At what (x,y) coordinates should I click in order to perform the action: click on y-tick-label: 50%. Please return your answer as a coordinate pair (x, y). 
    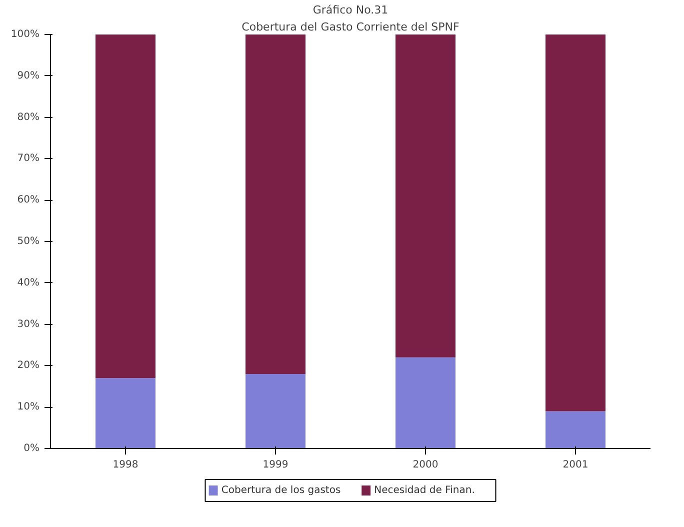
    Looking at the image, I should click on (28, 241).